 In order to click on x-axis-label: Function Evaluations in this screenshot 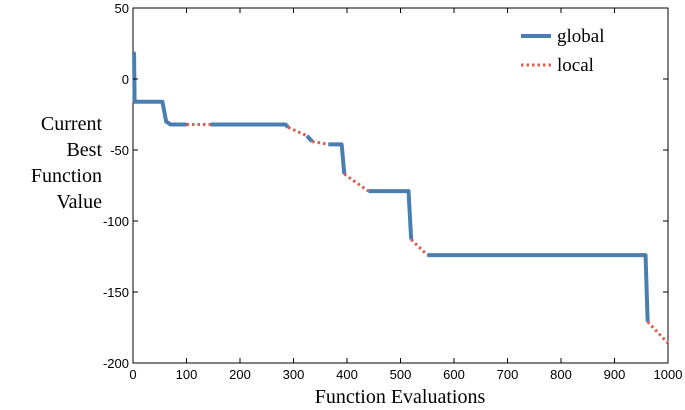, I will do `click(400, 397)`.